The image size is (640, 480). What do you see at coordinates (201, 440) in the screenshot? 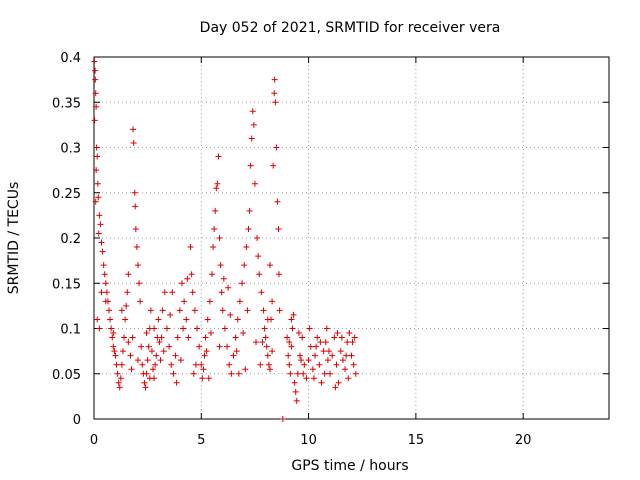
I see `x-tick-label: 5` at bounding box center [201, 440].